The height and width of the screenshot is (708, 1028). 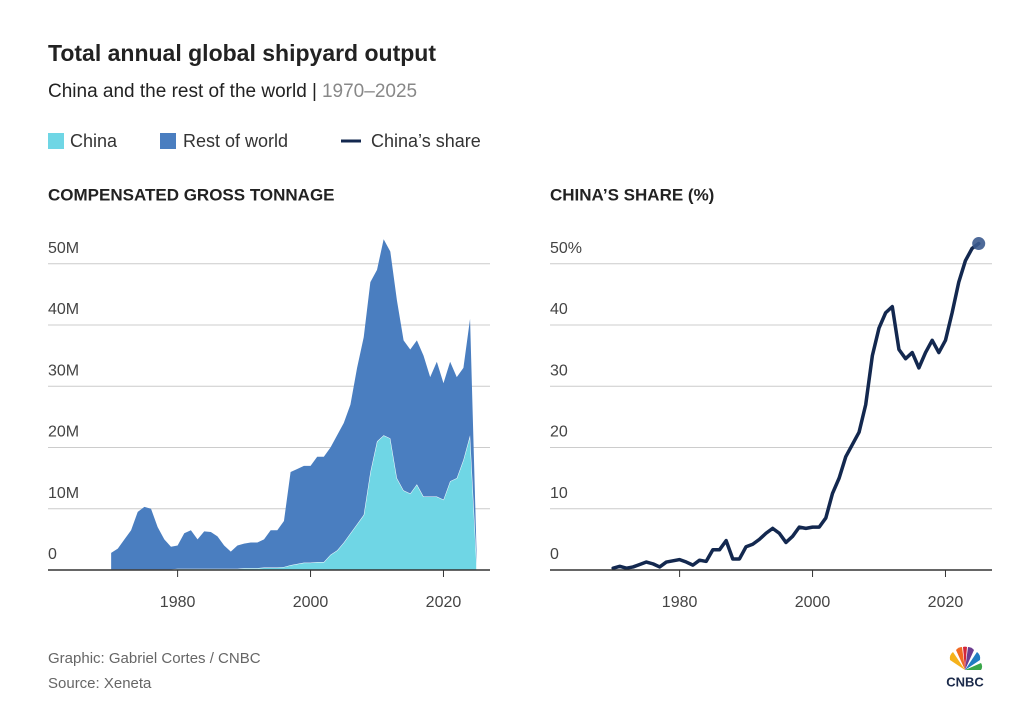 What do you see at coordinates (559, 370) in the screenshot?
I see `y-tick-label: 30` at bounding box center [559, 370].